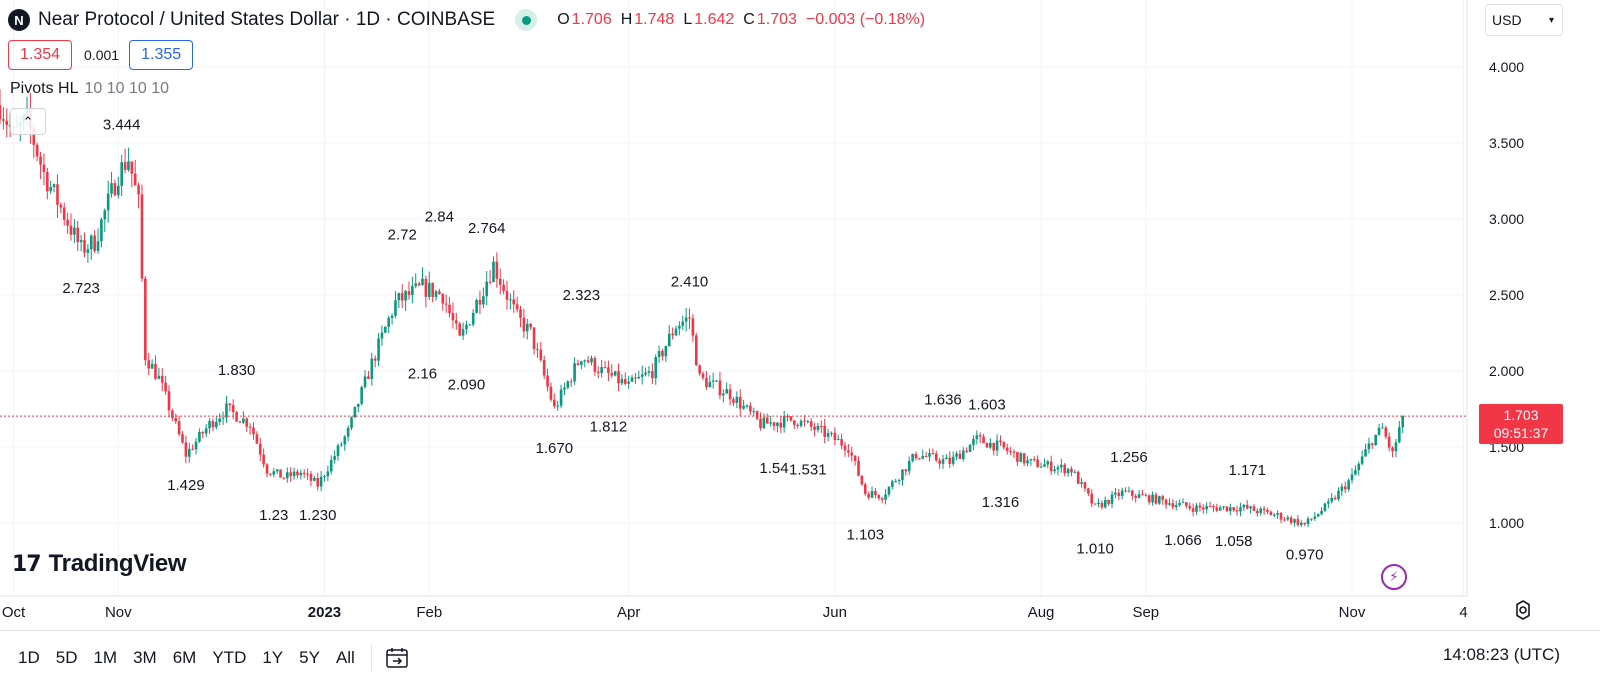 This screenshot has height=691, width=1600. I want to click on tradingview-logo: 17 TradingView, so click(99, 564).